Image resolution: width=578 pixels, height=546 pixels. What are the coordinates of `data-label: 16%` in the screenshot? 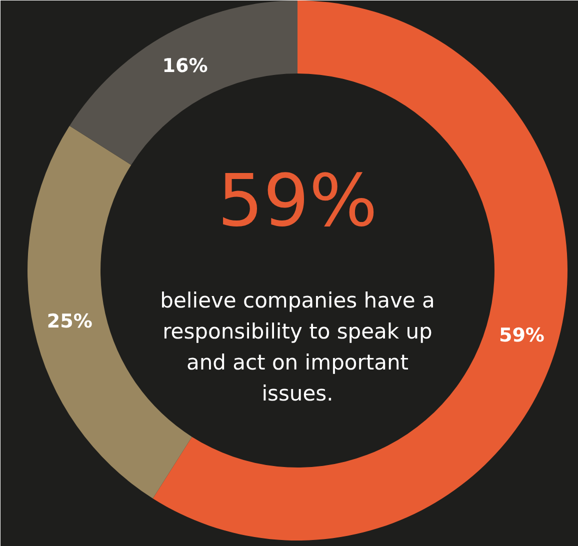 It's located at (185, 65).